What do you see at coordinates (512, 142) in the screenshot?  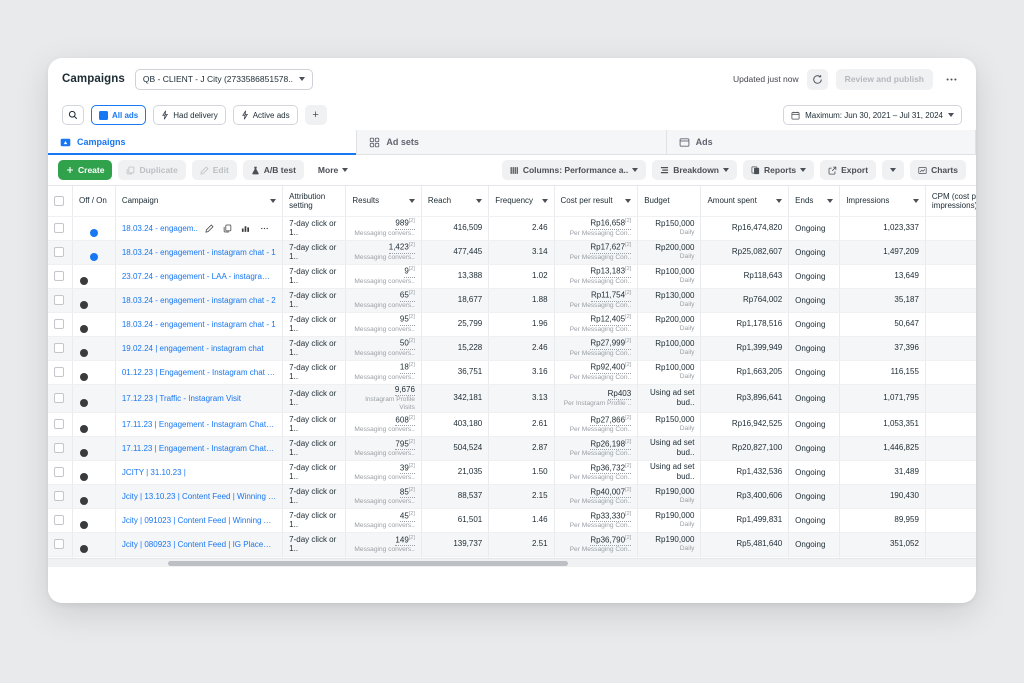 I see `tab-ad-sets: Ad sets` at bounding box center [512, 142].